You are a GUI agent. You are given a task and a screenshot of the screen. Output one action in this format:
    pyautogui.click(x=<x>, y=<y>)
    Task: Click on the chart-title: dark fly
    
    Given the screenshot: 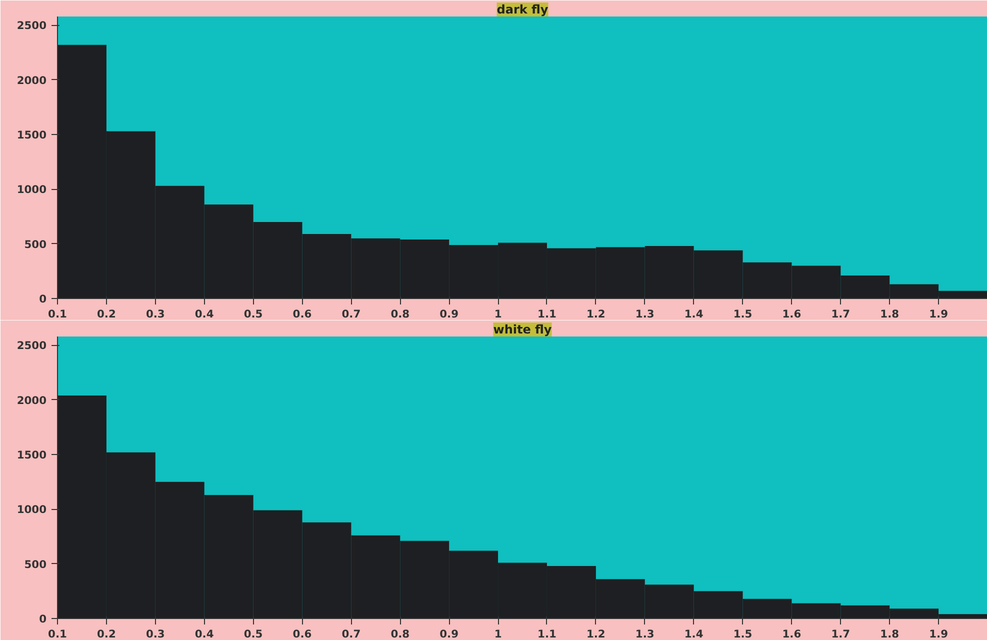 What is the action you would take?
    pyautogui.click(x=522, y=9)
    